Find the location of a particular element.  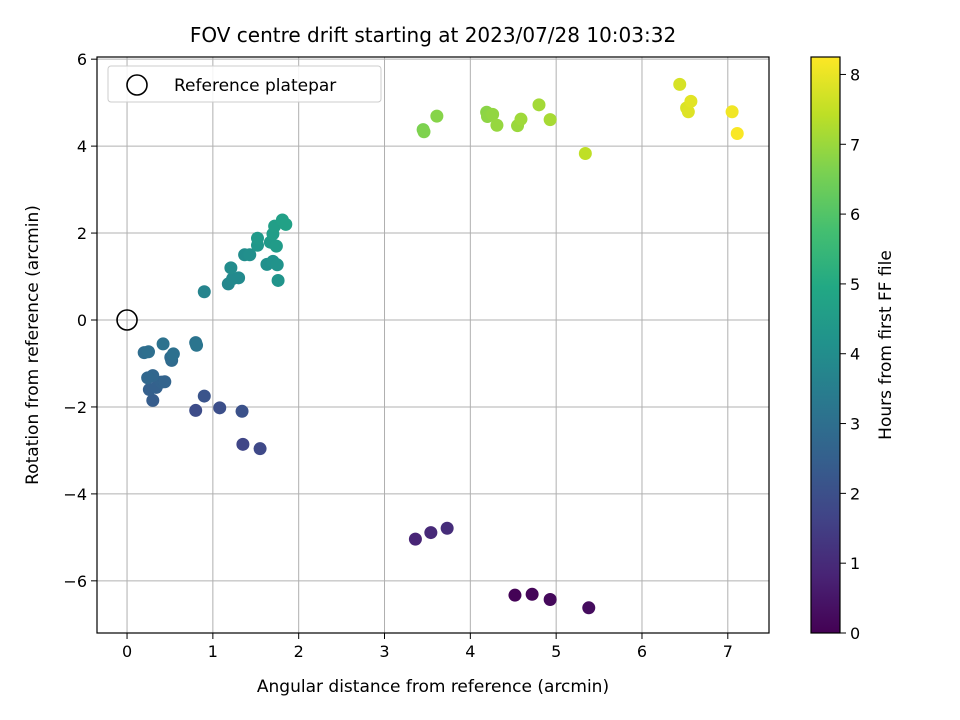

x-axis-ticks: 0 1 2 3 4 5 6 7 is located at coordinates (427, 647).